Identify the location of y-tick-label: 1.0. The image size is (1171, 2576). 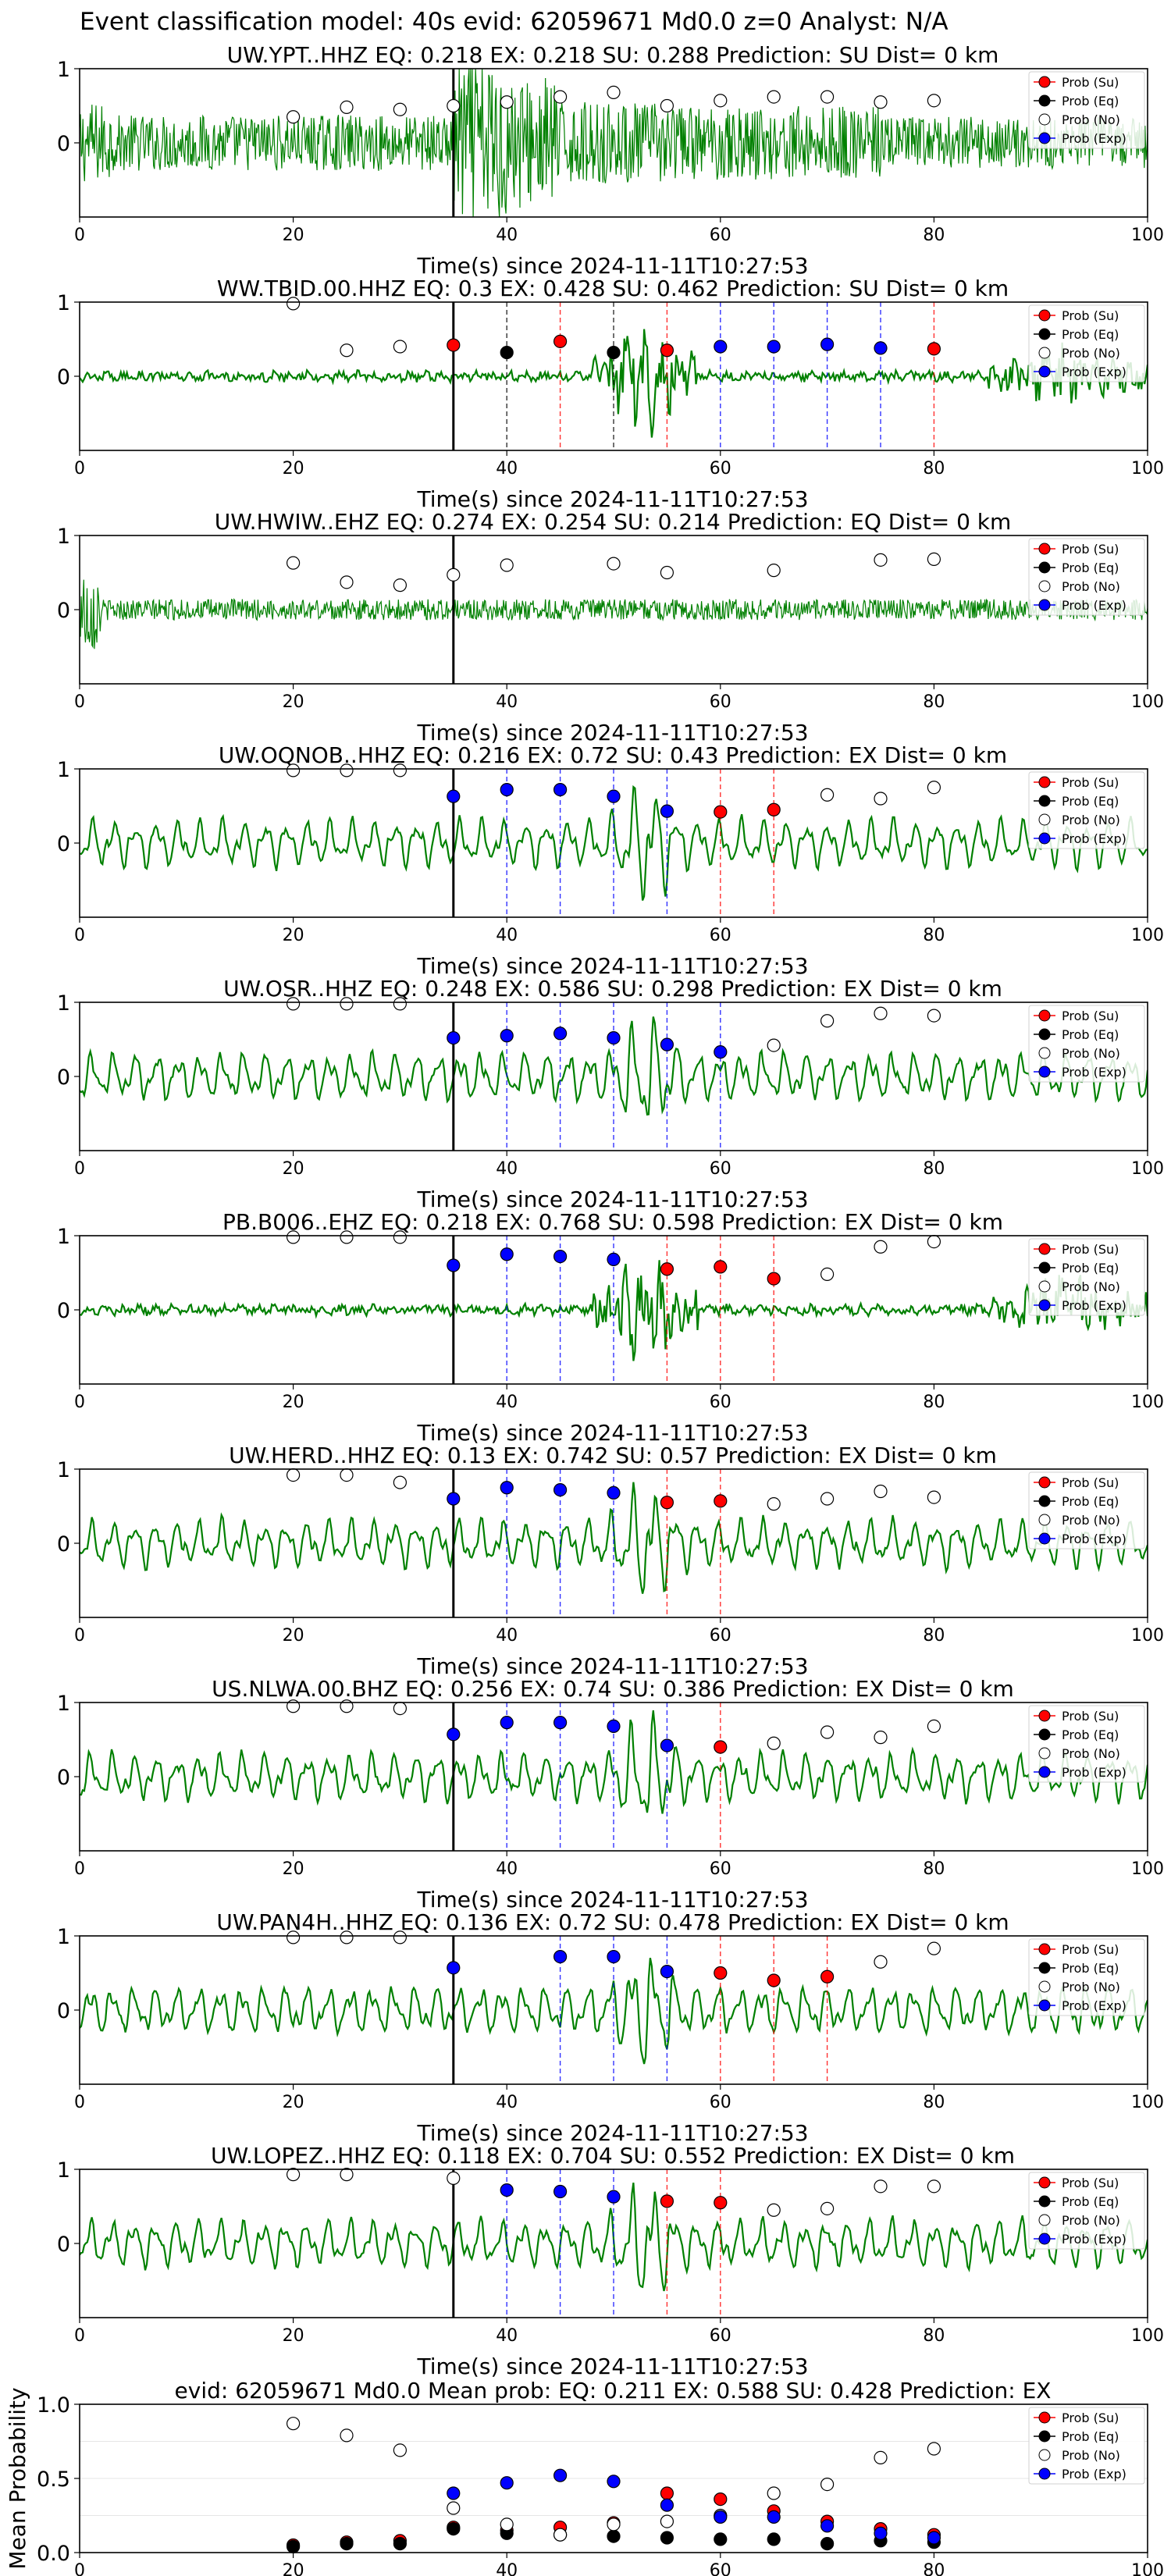
(54, 2405).